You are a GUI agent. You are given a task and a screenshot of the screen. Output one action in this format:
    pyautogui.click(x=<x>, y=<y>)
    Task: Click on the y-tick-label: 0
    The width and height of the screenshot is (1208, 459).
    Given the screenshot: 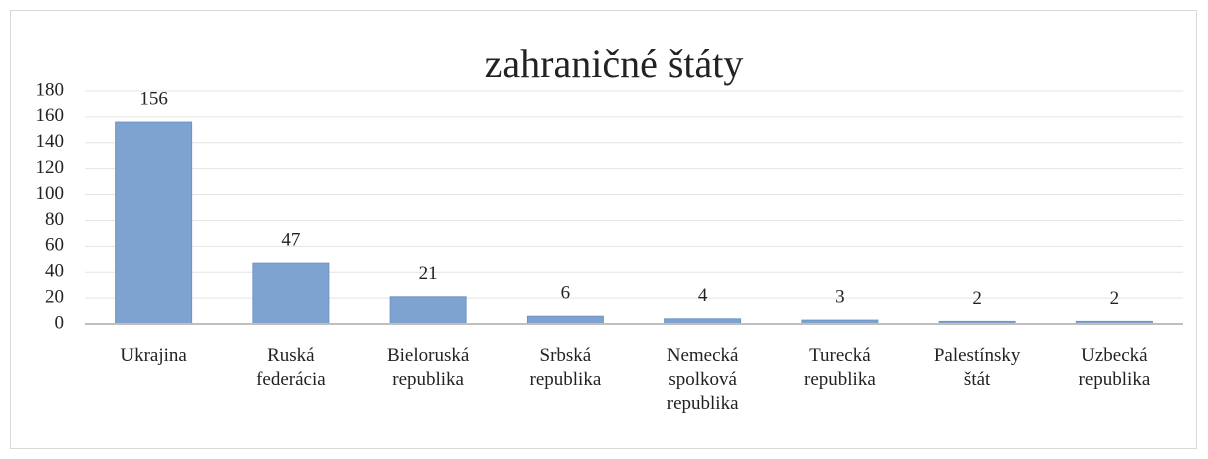 What is the action you would take?
    pyautogui.click(x=60, y=322)
    